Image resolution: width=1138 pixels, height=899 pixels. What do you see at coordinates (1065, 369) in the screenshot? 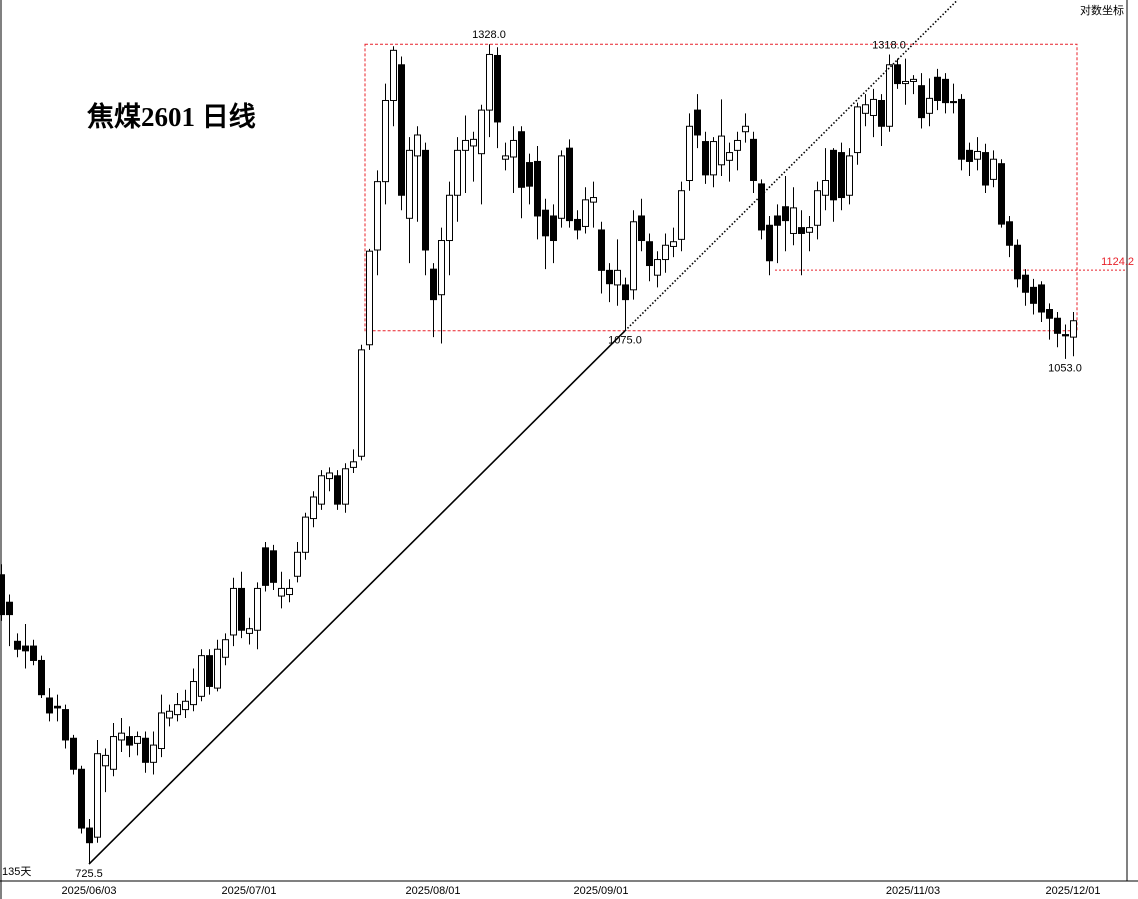
I see `price-annotation: 1053.0` at bounding box center [1065, 369].